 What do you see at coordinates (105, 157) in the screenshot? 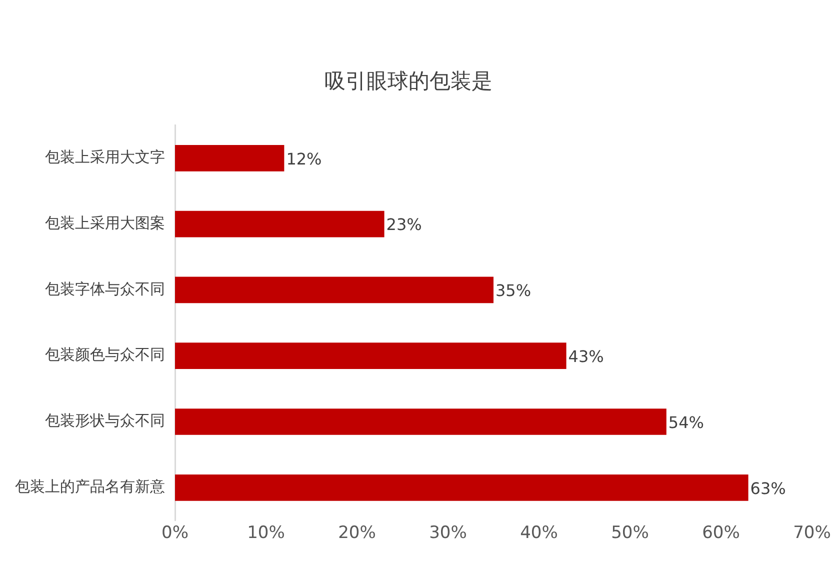
I see `y-tick-label: 包装上采用大文字` at bounding box center [105, 157].